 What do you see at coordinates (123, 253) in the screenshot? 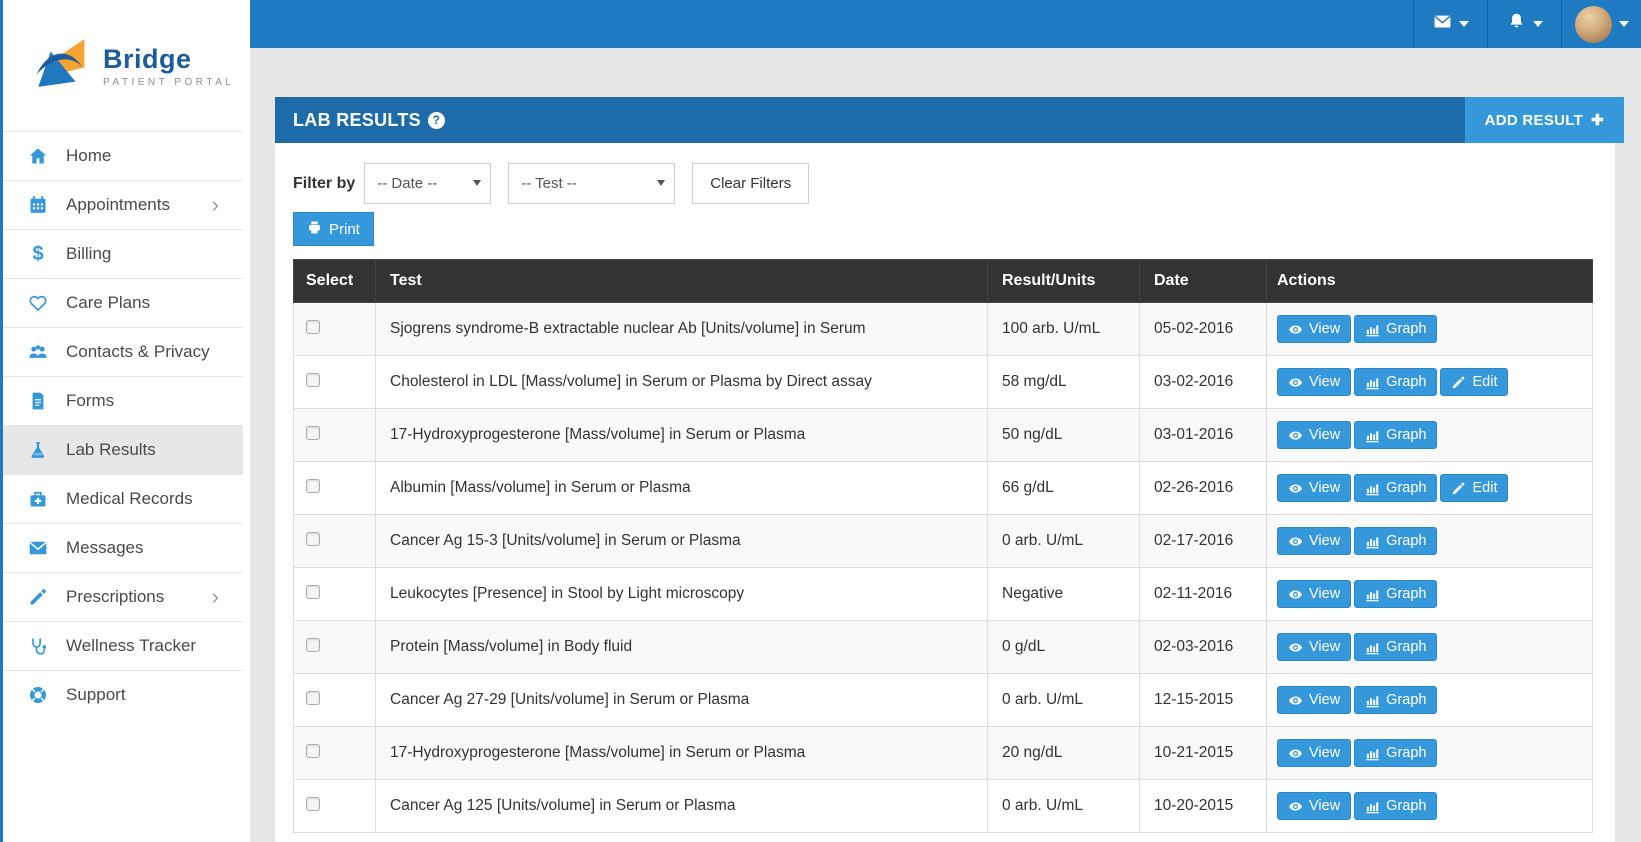
I see `sidebar-item-billing: $ Billing` at bounding box center [123, 253].